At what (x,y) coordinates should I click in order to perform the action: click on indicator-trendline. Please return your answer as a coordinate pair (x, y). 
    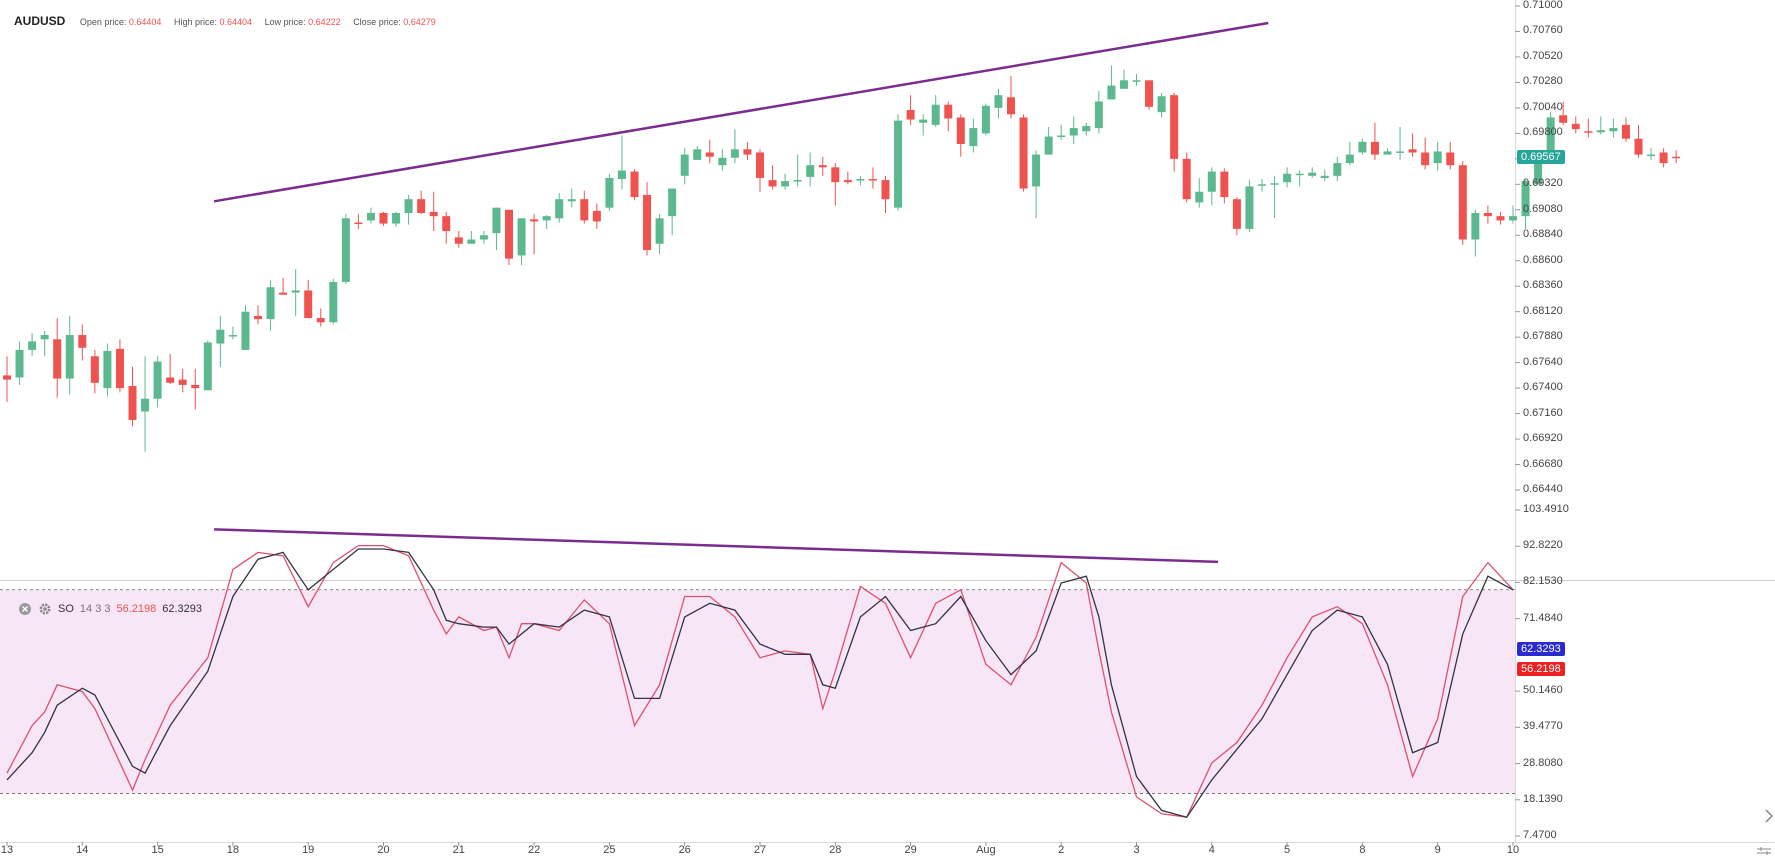
    Looking at the image, I should click on (716, 546).